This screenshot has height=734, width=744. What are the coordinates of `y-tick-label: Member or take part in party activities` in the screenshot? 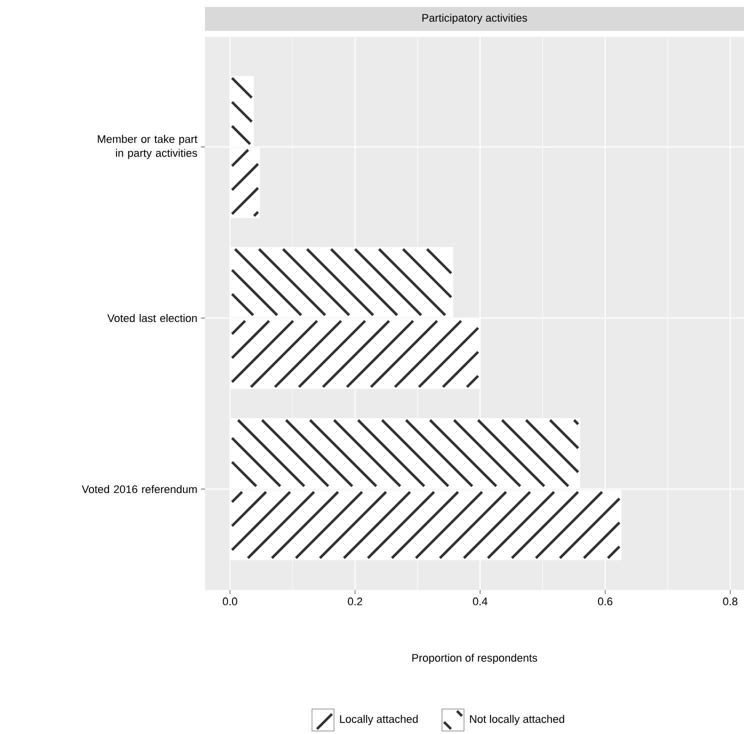 It's located at (148, 147).